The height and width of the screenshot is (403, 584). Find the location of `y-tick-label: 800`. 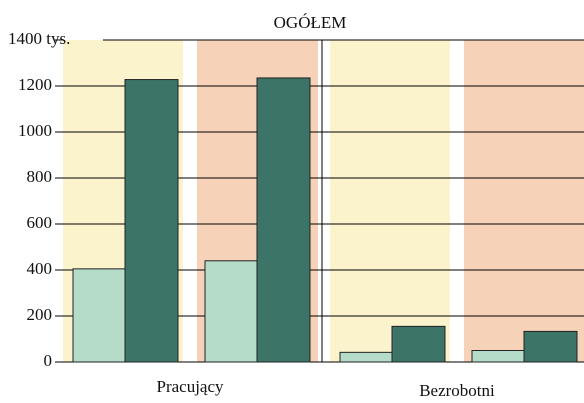

y-tick-label: 800 is located at coordinates (40, 176).